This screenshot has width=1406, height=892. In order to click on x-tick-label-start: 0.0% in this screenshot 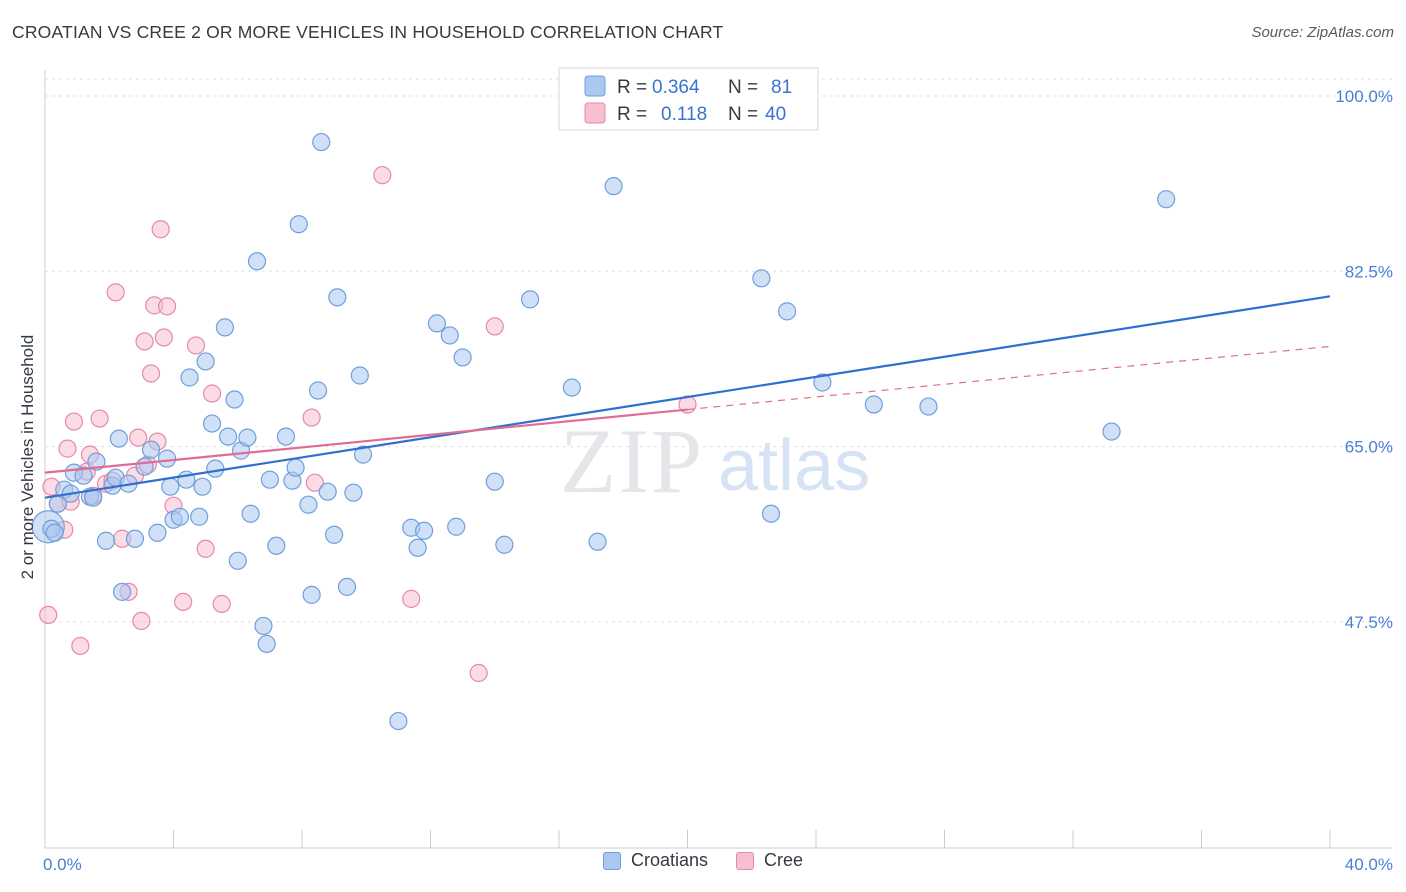, I will do `click(62, 864)`.